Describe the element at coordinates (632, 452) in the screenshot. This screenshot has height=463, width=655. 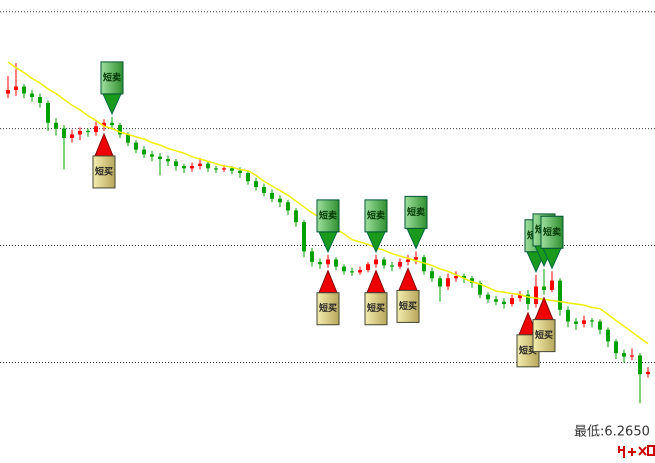
I see `icon-plus` at that location.